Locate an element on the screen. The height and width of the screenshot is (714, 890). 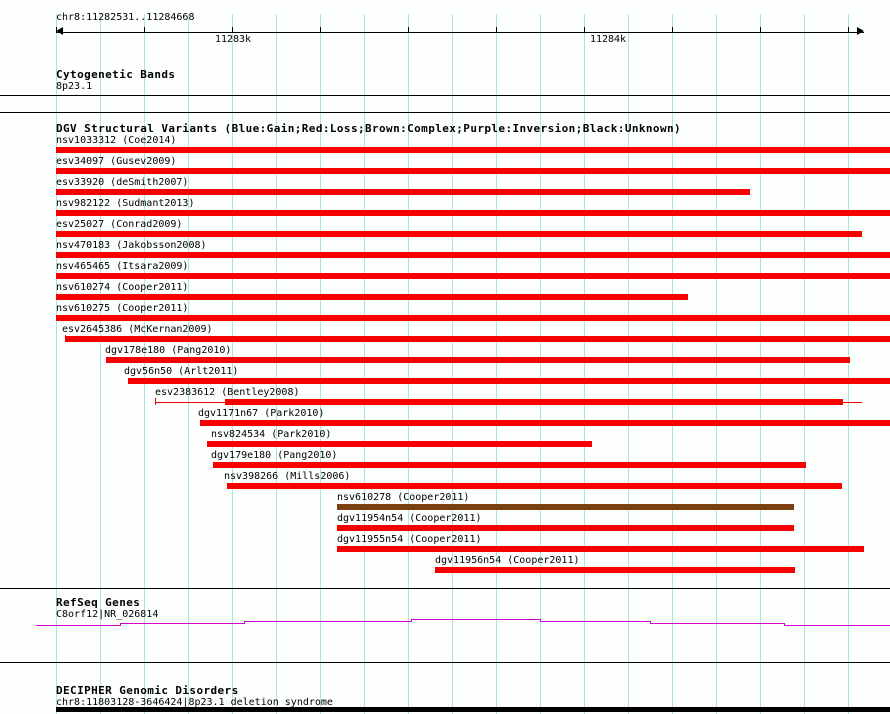
sv-feature-label: esv33920 (deSmith2007) is located at coordinates (122, 182).